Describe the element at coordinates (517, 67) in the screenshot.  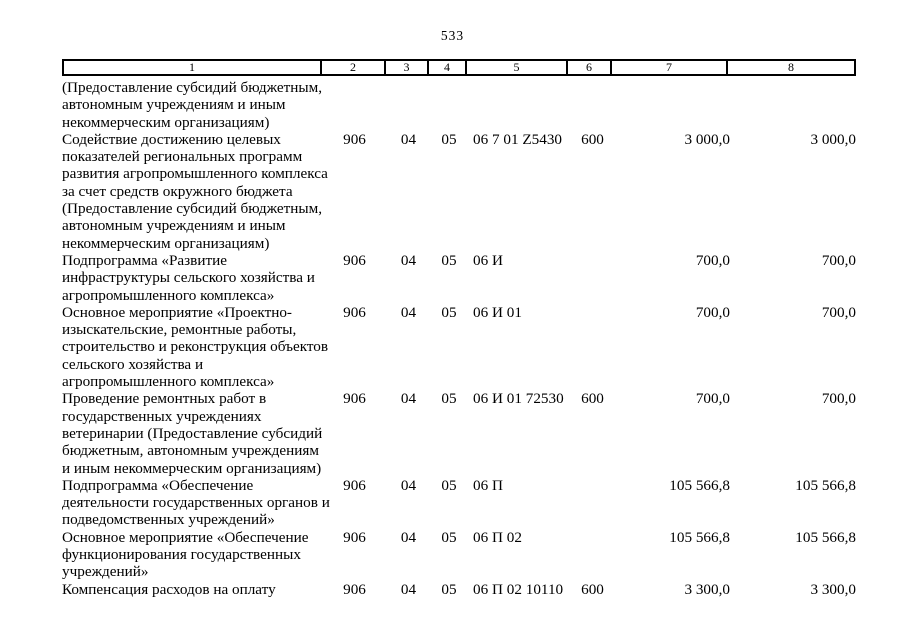
I see `column-header-5: 5` at that location.